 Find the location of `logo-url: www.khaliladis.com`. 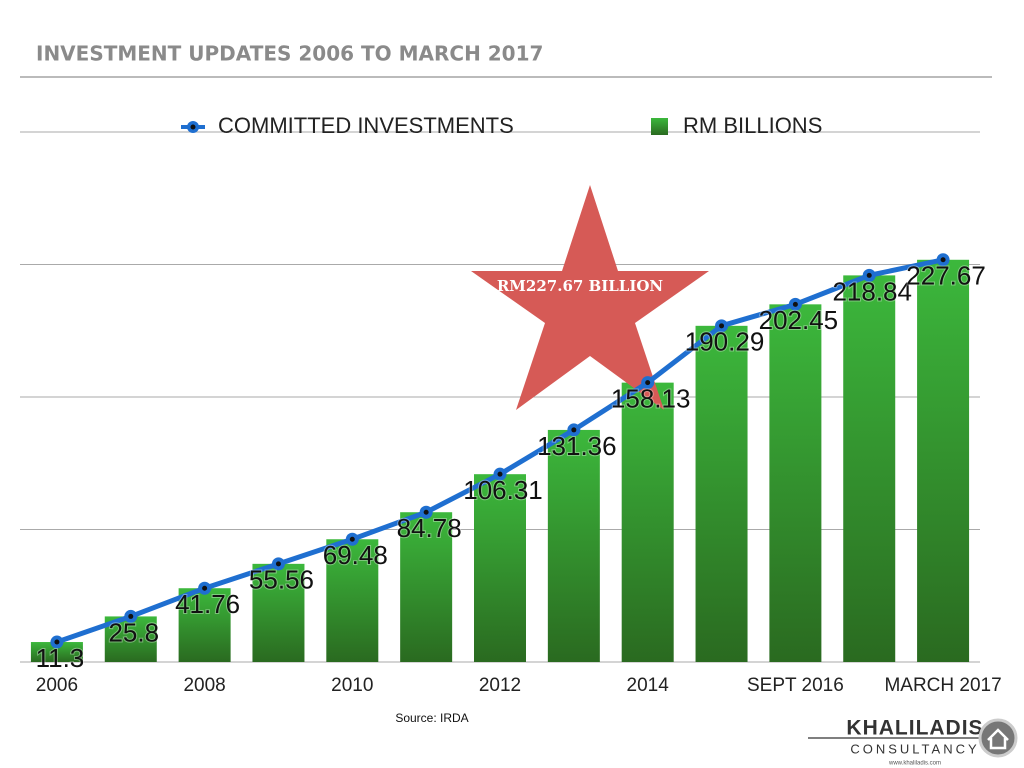

logo-url: www.khaliladis.com is located at coordinates (914, 764).